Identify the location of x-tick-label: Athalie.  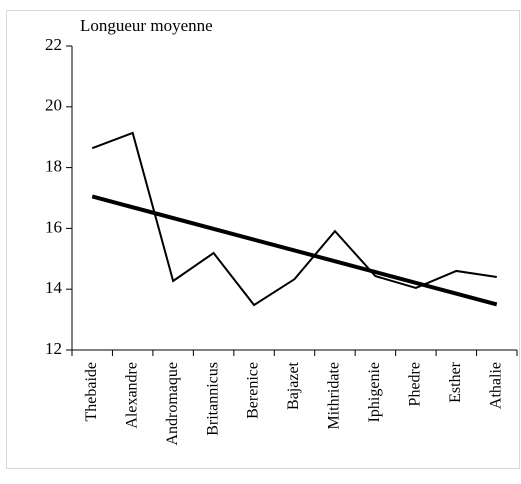
(495, 385).